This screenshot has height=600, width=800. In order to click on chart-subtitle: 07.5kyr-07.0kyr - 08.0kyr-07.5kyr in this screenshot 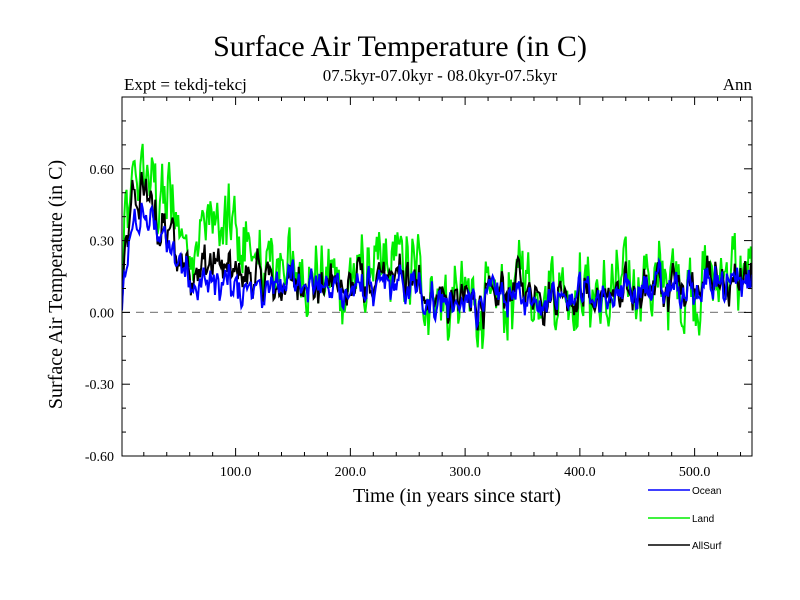, I will do `click(440, 75)`.